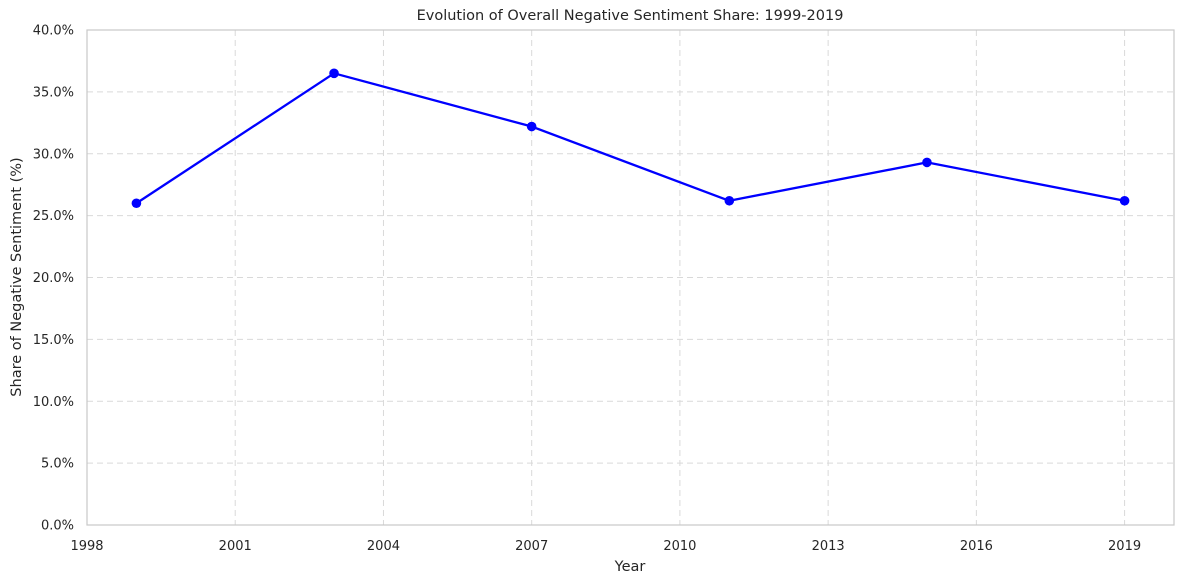 The height and width of the screenshot is (584, 1184). Describe the element at coordinates (383, 546) in the screenshot. I see `x-tick-label: 2004` at that location.